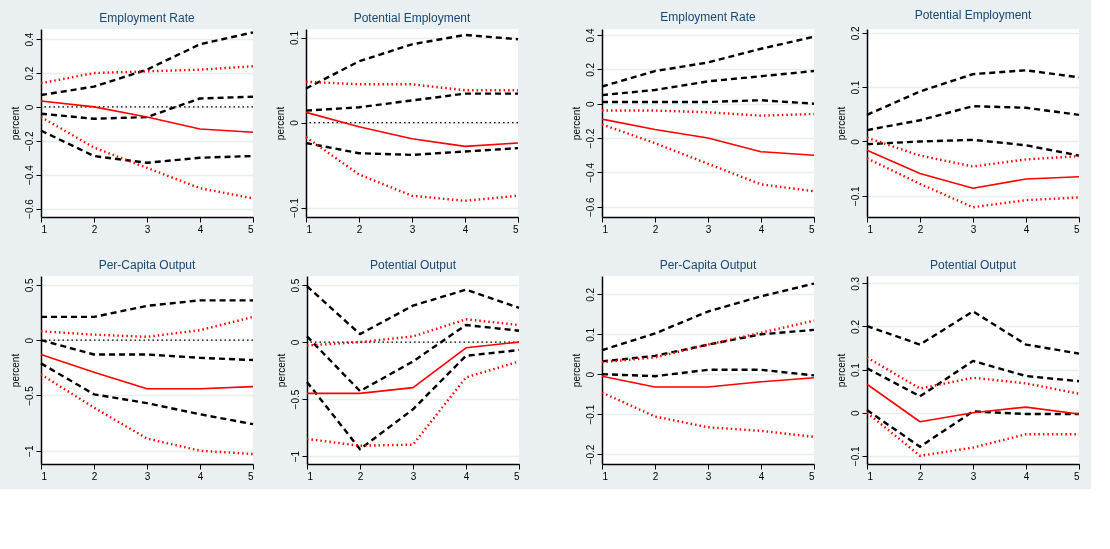  Describe the element at coordinates (855, 283) in the screenshot. I see `y-tick-label: 0.3` at that location.